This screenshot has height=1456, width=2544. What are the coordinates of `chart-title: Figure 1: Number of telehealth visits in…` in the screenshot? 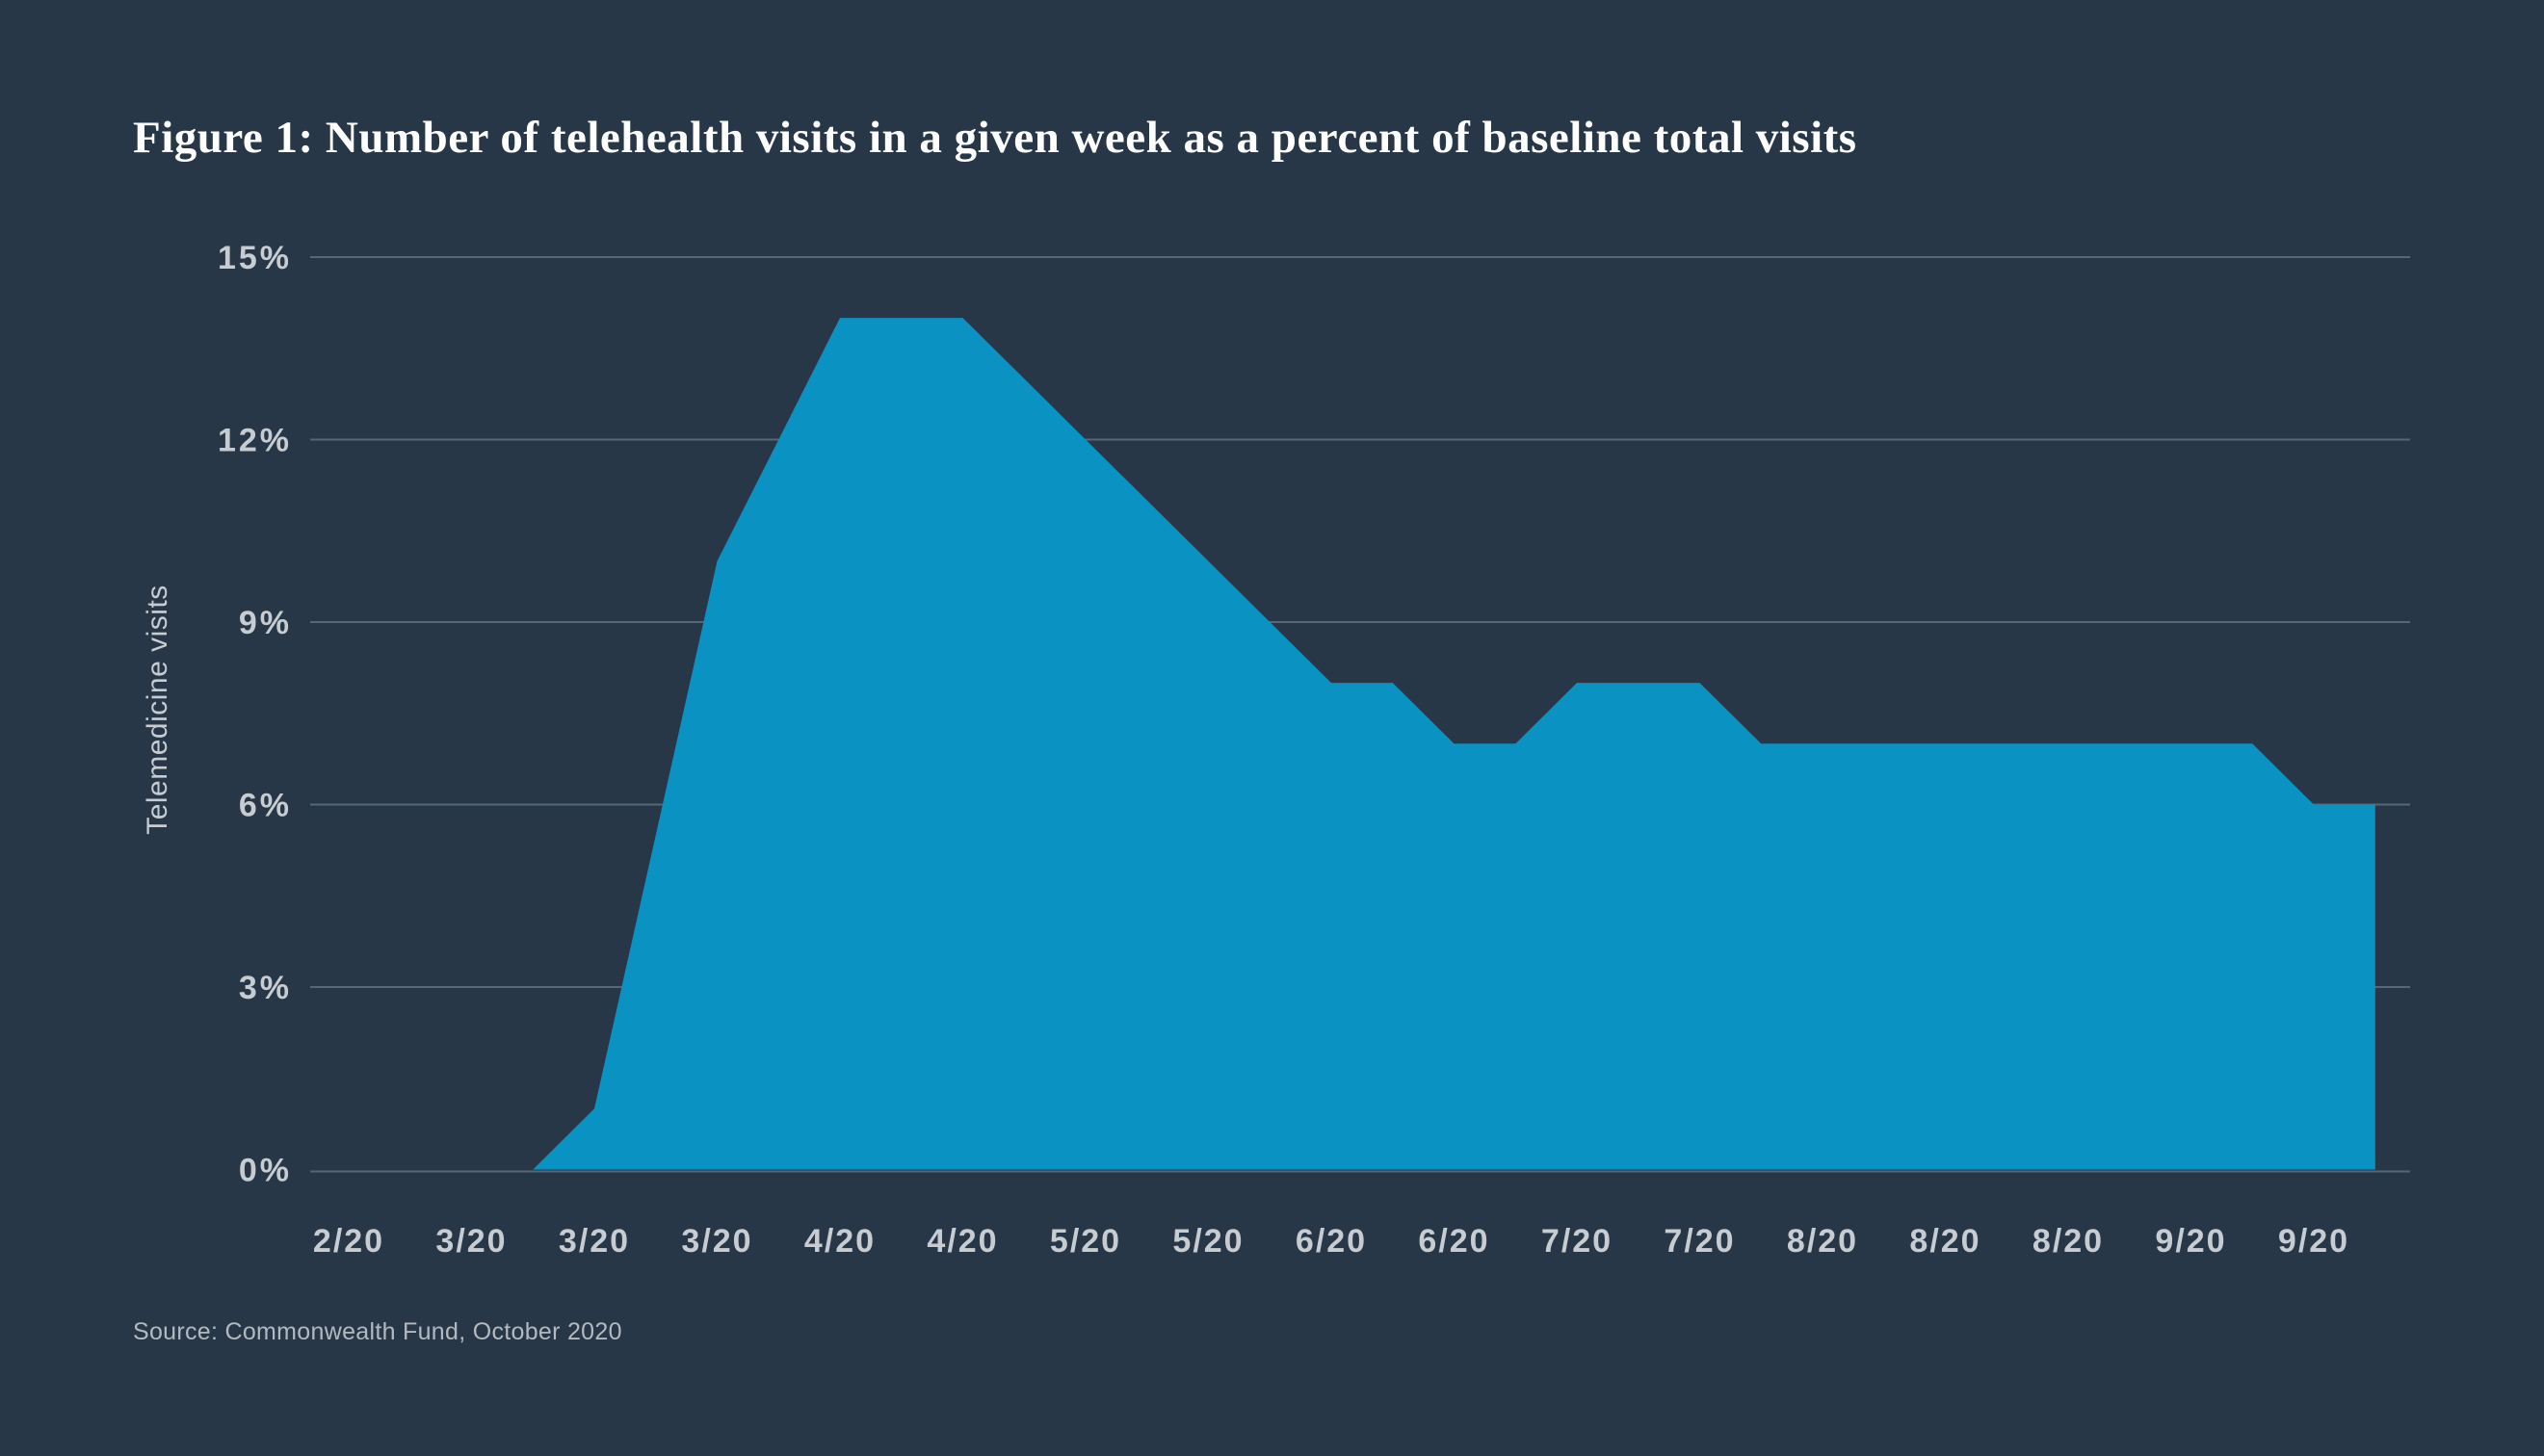 It's located at (995, 138).